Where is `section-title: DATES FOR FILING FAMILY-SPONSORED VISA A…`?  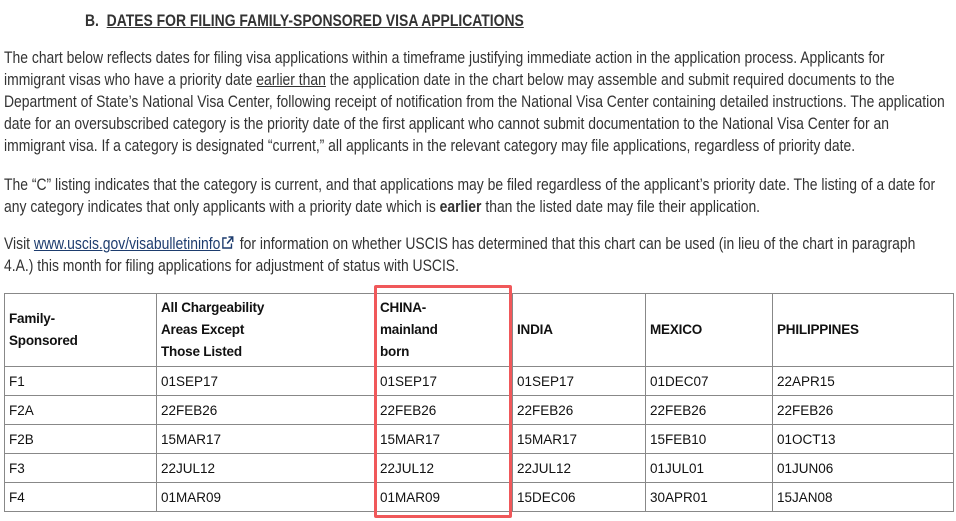
section-title: DATES FOR FILING FAMILY-SPONSORED VISA A… is located at coordinates (315, 21).